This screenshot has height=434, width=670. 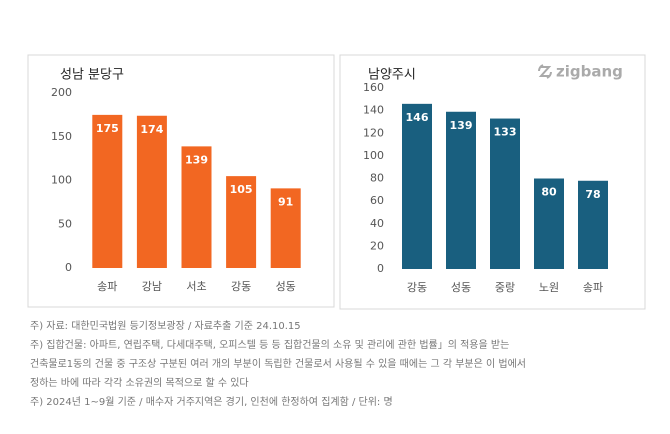 What do you see at coordinates (285, 201) in the screenshot?
I see `value-label: 91` at bounding box center [285, 201].